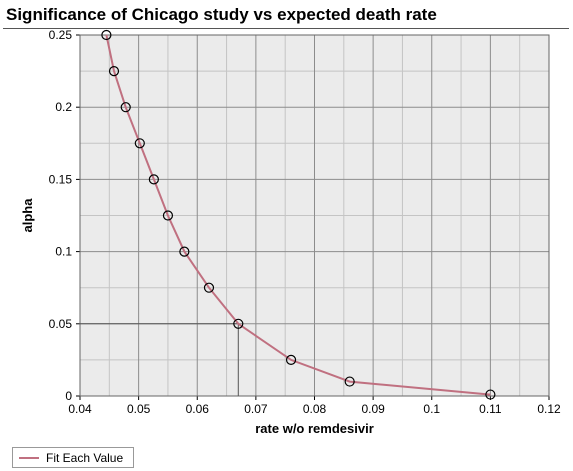 This screenshot has width=573, height=471. Describe the element at coordinates (549, 409) in the screenshot. I see `x-tick-label: 0.12` at that location.